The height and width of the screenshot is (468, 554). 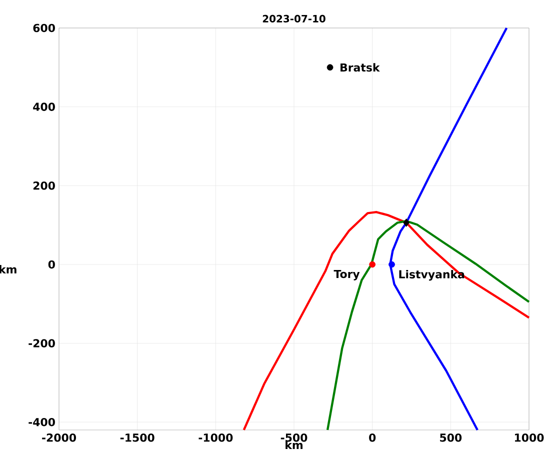 I want to click on x-axis-title: km, so click(x=294, y=444).